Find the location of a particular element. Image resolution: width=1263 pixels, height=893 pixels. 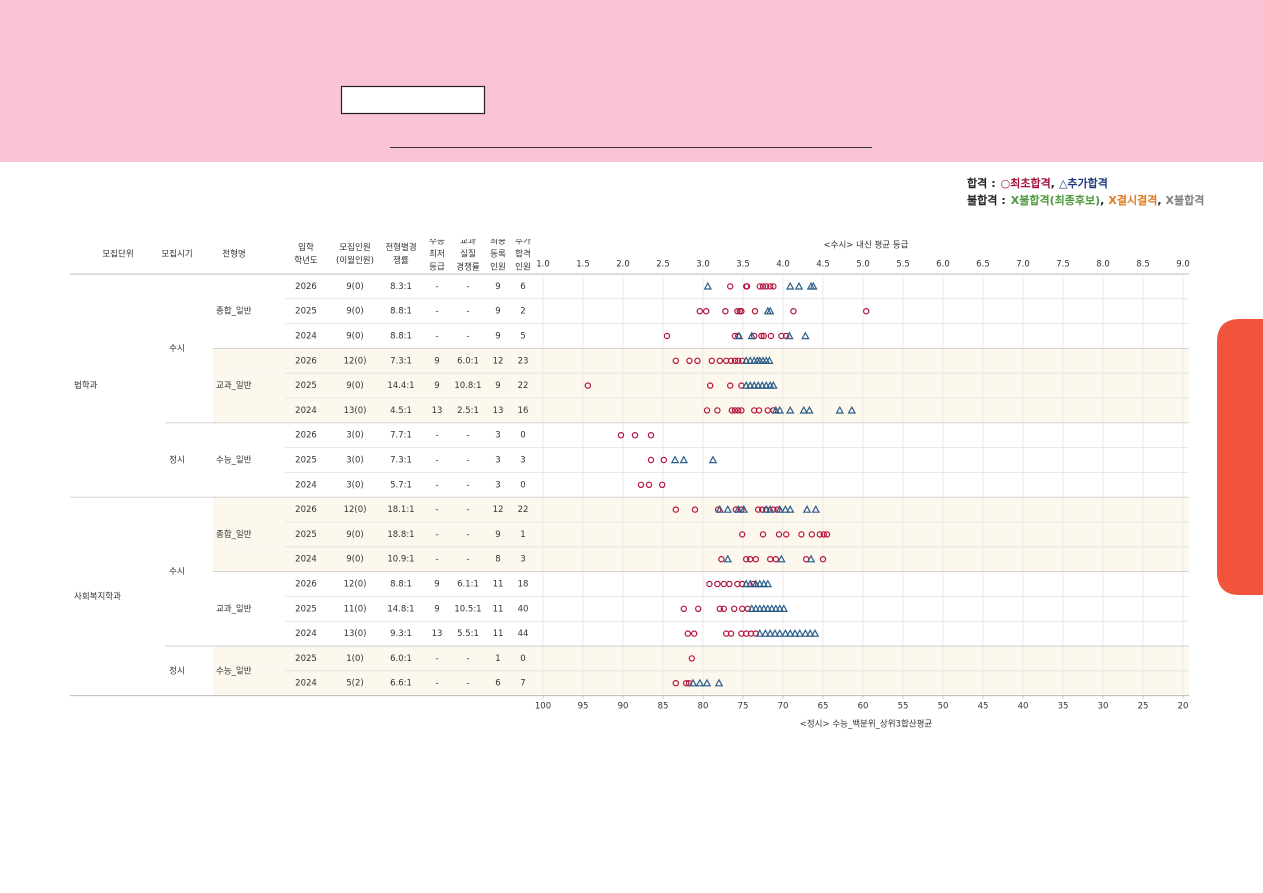

cell: 7.7:1 is located at coordinates (401, 436).